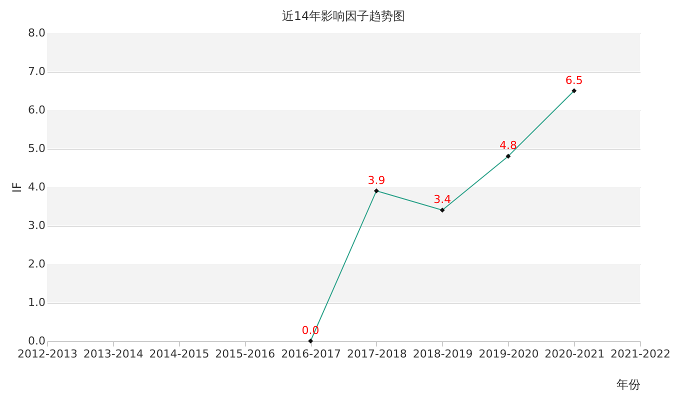 This screenshot has width=700, height=400. Describe the element at coordinates (574, 80) in the screenshot. I see `data-label: 6.5` at that location.